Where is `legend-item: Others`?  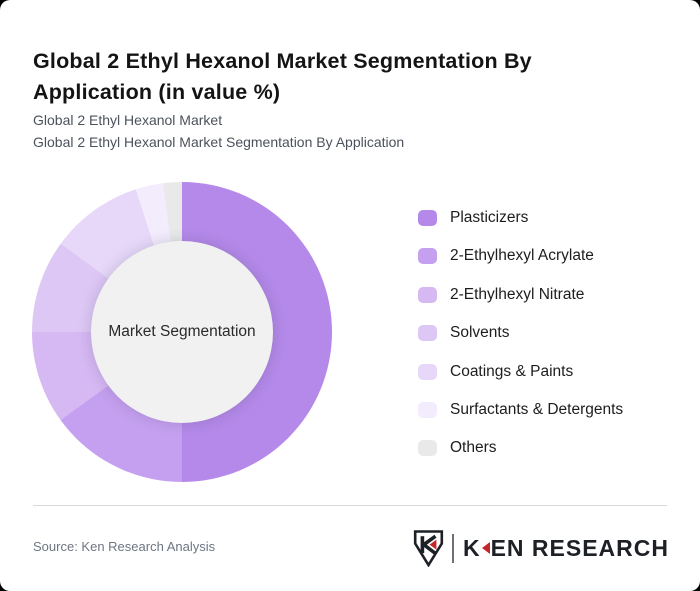 legend-item: Others is located at coordinates (520, 448).